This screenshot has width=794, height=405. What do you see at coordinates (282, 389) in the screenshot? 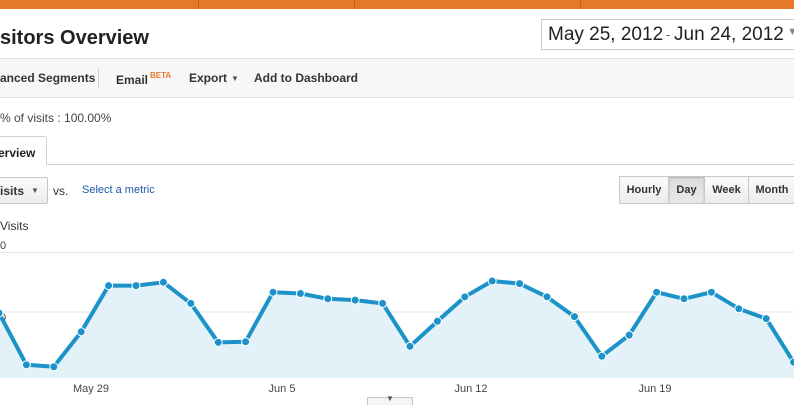
I see `x-tick-label: Jun 5` at bounding box center [282, 389].